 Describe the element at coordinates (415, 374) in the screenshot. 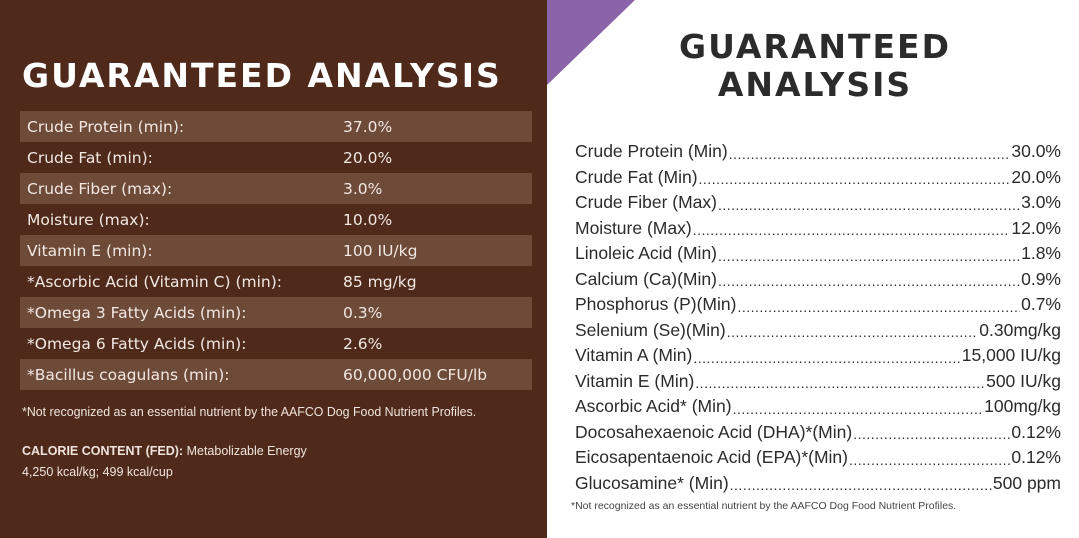

I see `nutrient-value: 60,000,000 CFU/lb` at that location.